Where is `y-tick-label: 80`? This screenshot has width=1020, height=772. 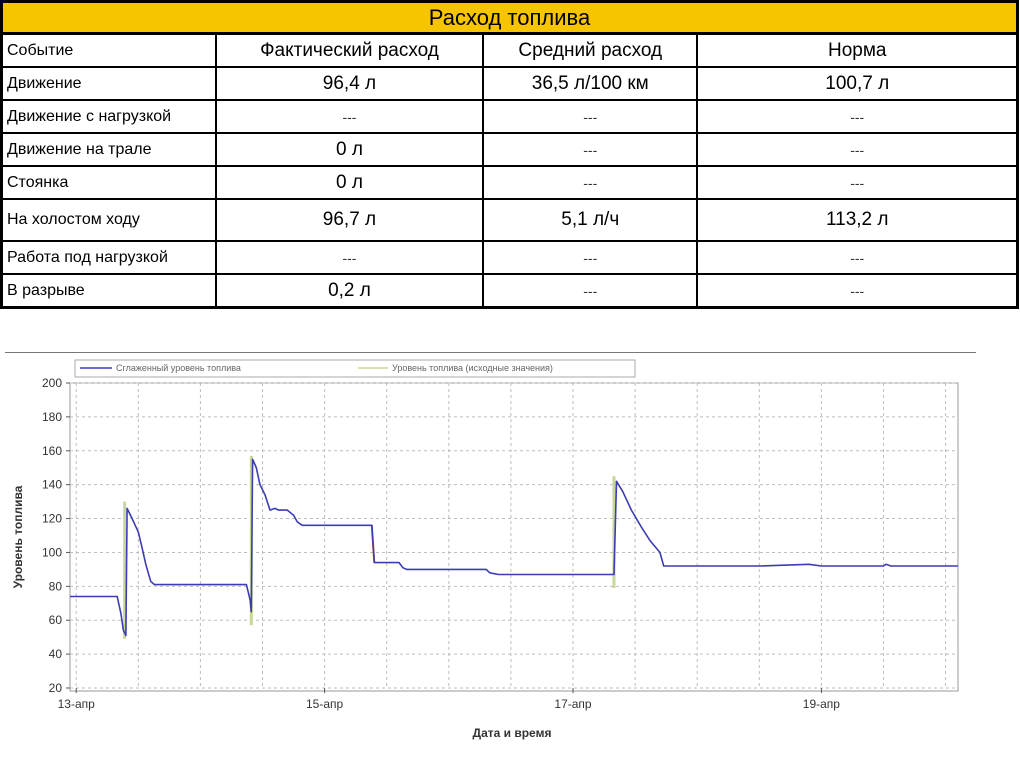 y-tick-label: 80 is located at coordinates (56, 586).